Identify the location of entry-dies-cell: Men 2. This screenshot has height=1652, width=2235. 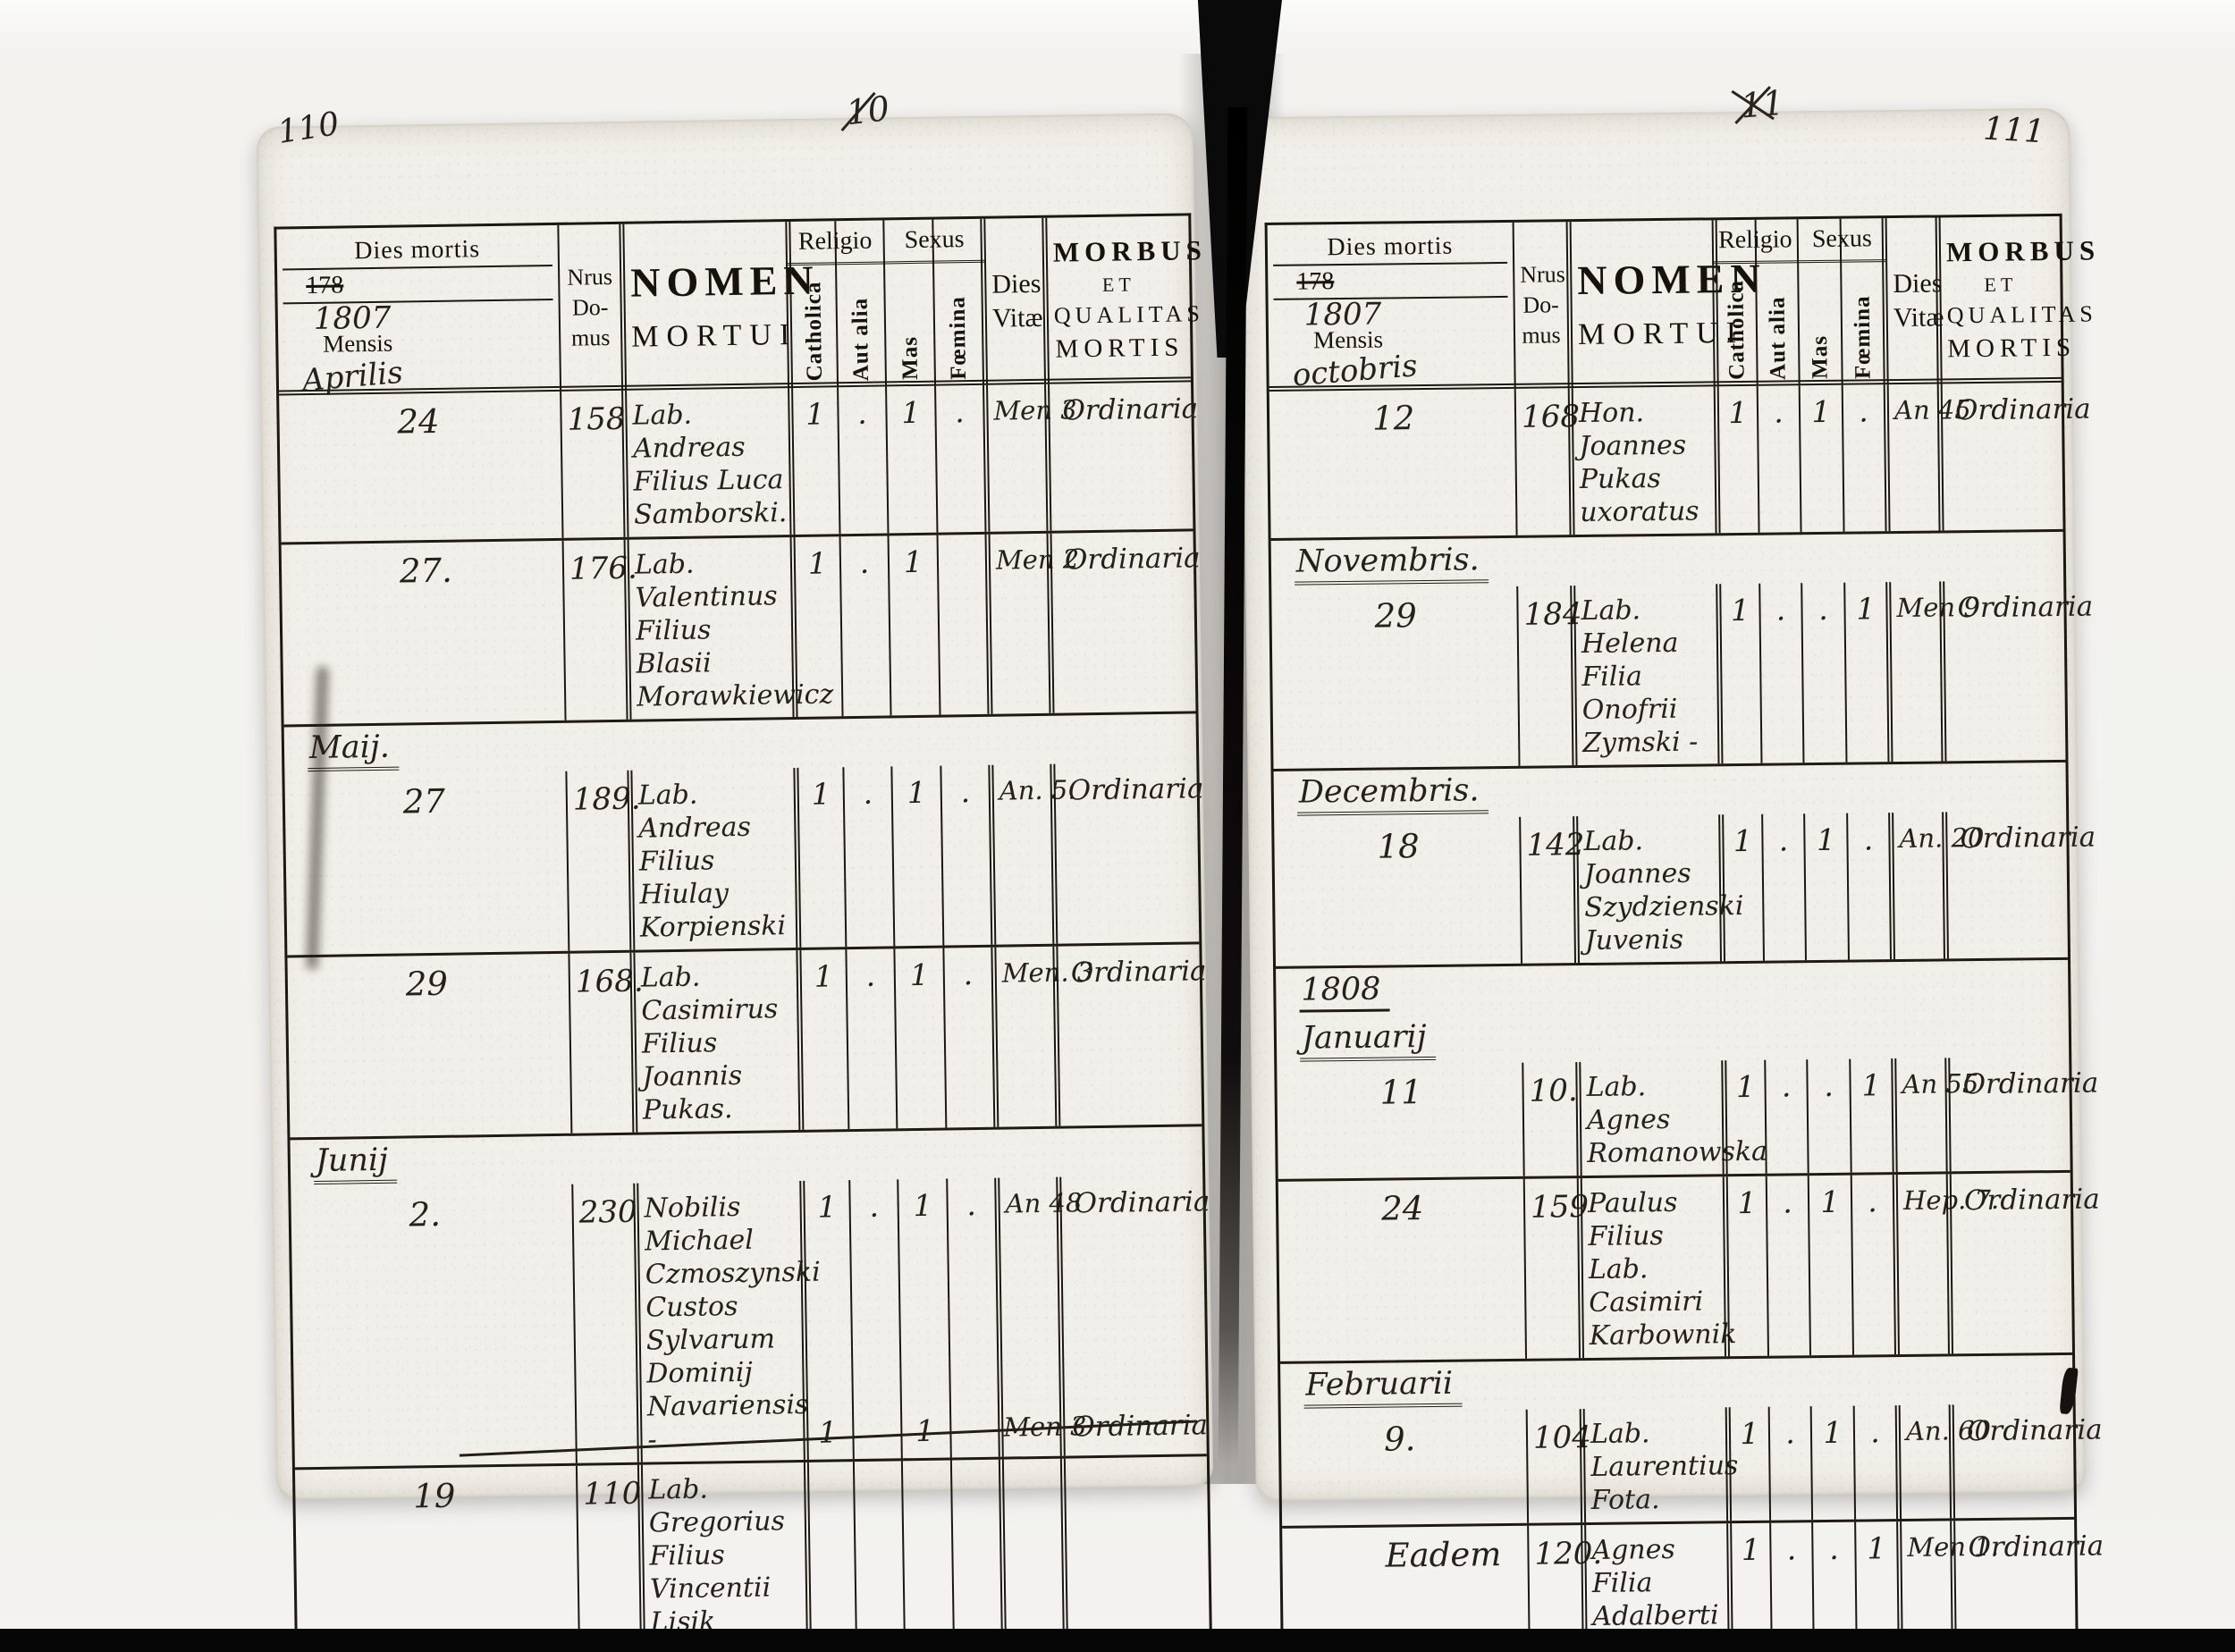
(1031, 623).